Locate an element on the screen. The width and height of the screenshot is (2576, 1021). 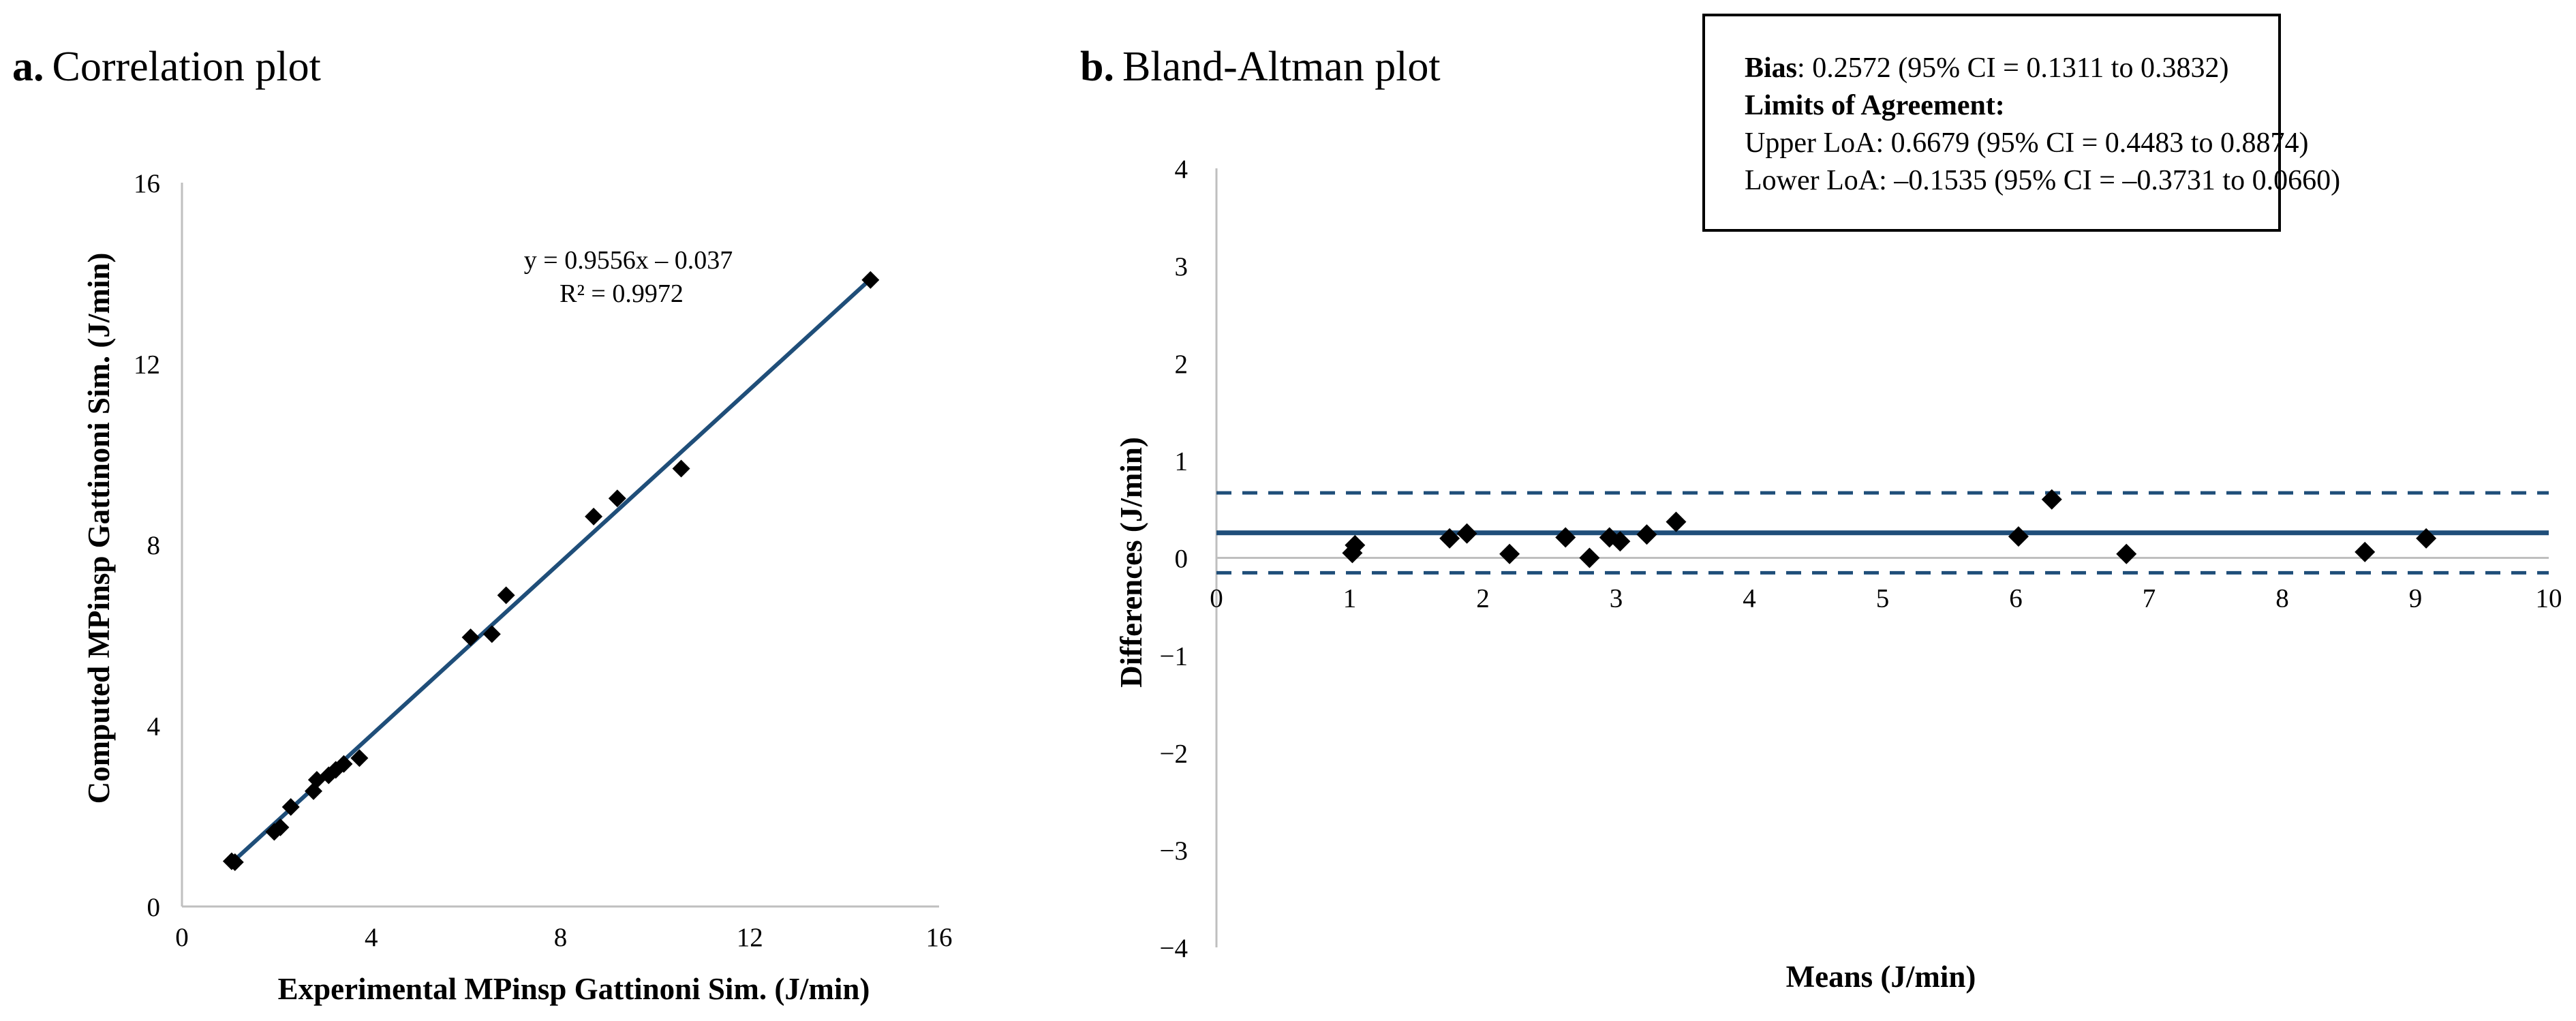
bland-altman-x-tick-label: 10 is located at coordinates (2549, 598).